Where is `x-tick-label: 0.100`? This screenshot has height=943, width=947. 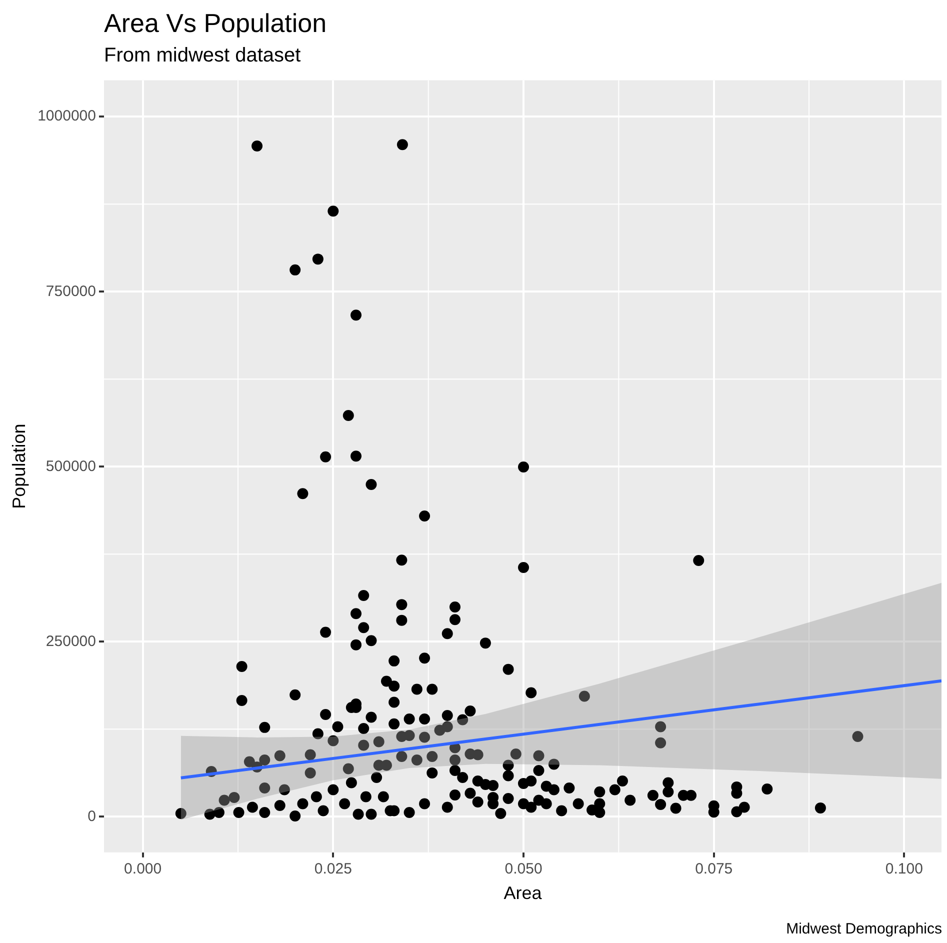 x-tick-label: 0.100 is located at coordinates (904, 869).